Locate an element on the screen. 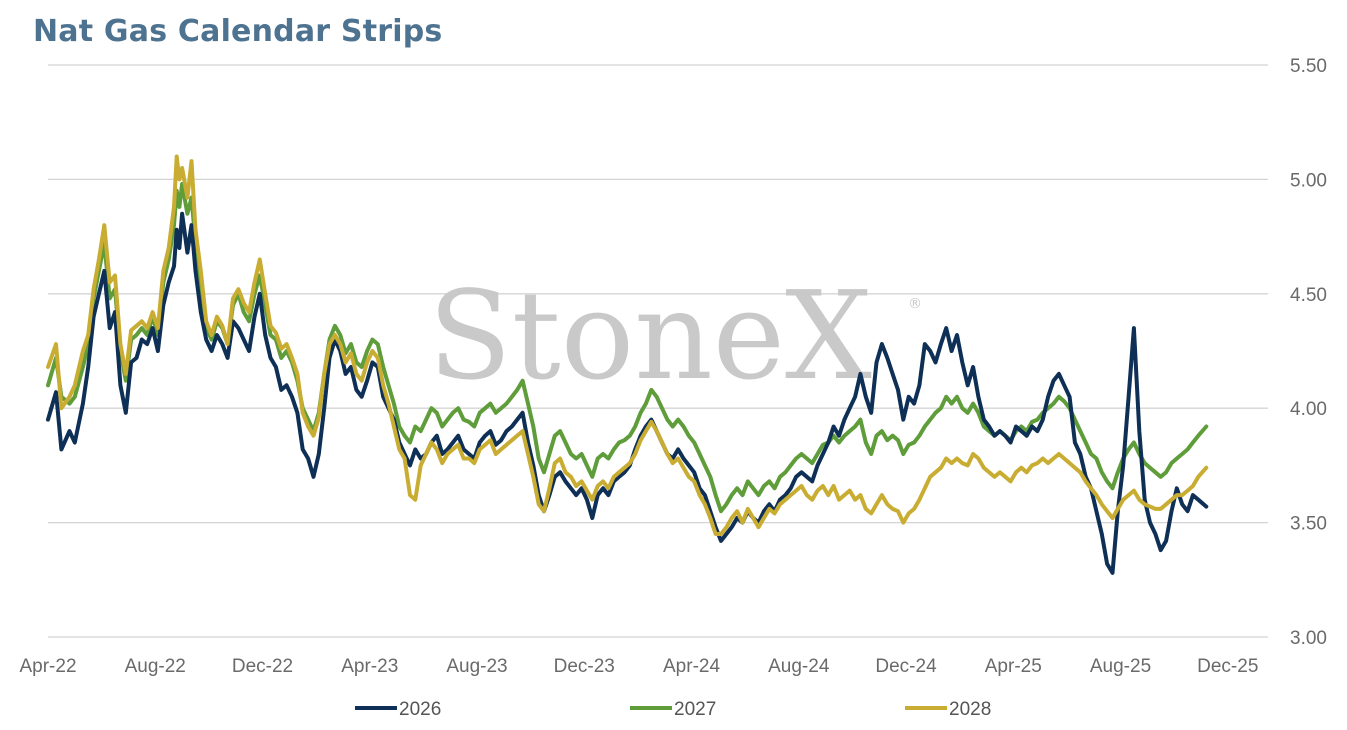  x-tick-label: Aug-23 is located at coordinates (476, 666).